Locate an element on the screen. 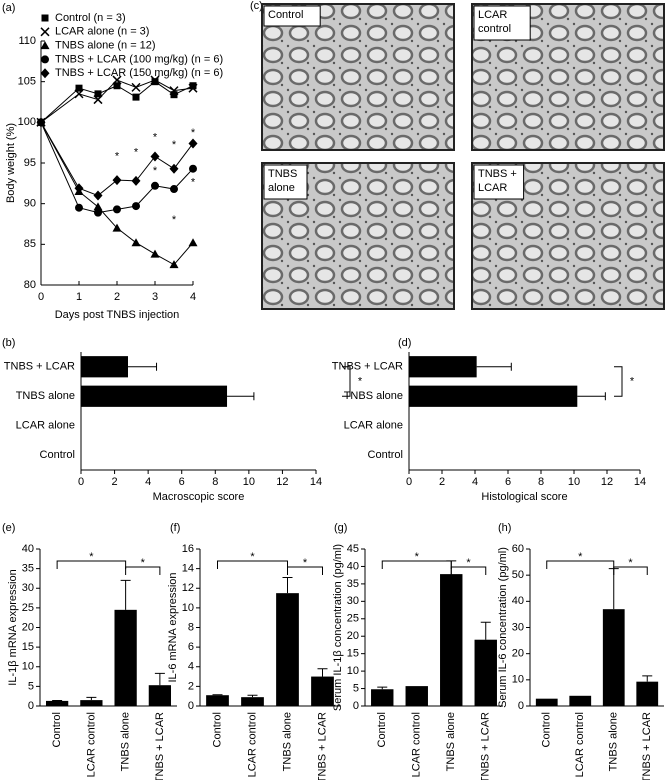 The height and width of the screenshot is (780, 666). panel-label: (c) is located at coordinates (256, 6).